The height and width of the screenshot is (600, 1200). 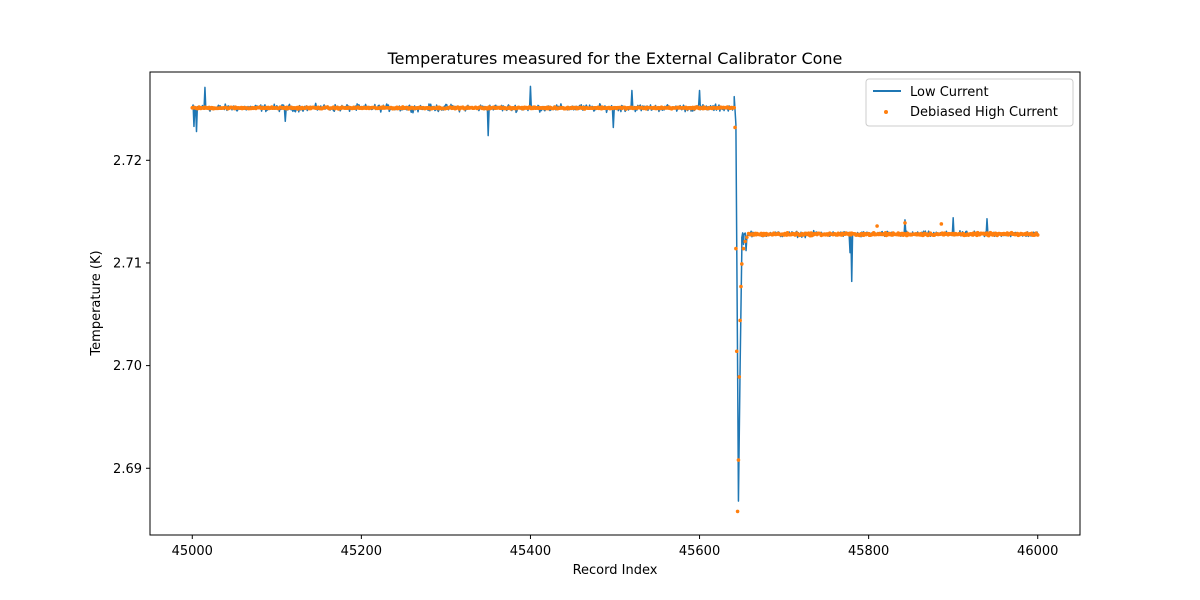 What do you see at coordinates (127, 161) in the screenshot?
I see `y-tick-label: 2.72` at bounding box center [127, 161].